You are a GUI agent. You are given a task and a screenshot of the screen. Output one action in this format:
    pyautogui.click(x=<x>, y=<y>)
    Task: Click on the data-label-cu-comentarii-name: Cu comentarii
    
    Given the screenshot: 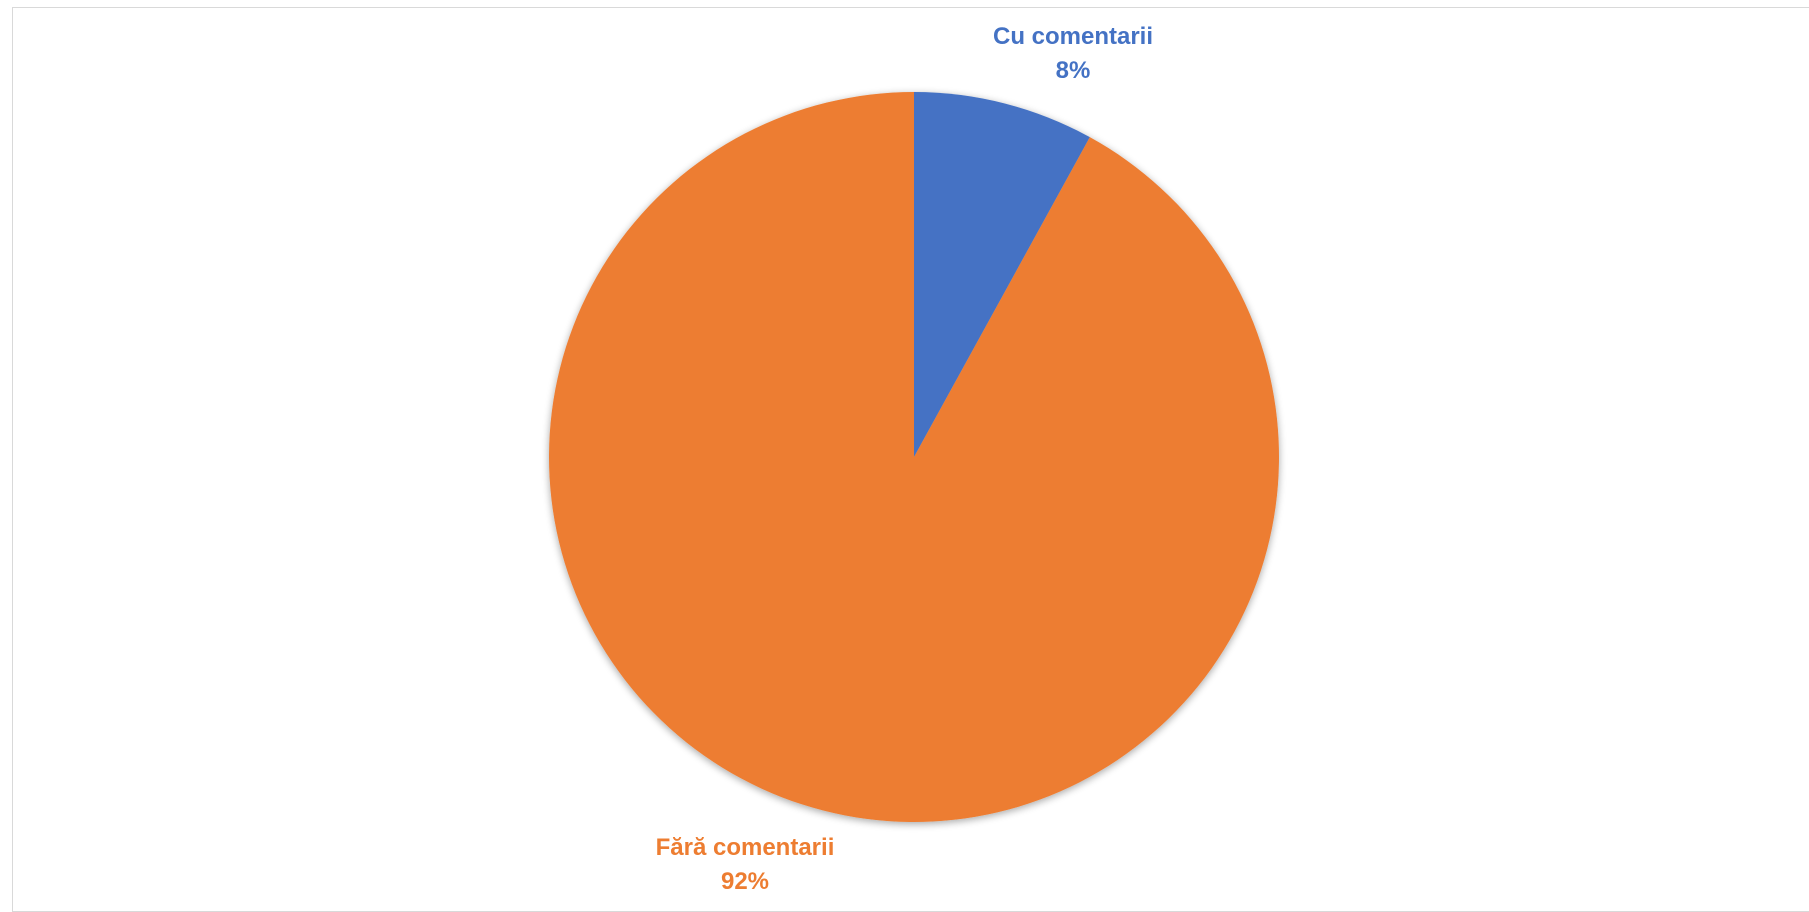 What is the action you would take?
    pyautogui.click(x=1073, y=36)
    